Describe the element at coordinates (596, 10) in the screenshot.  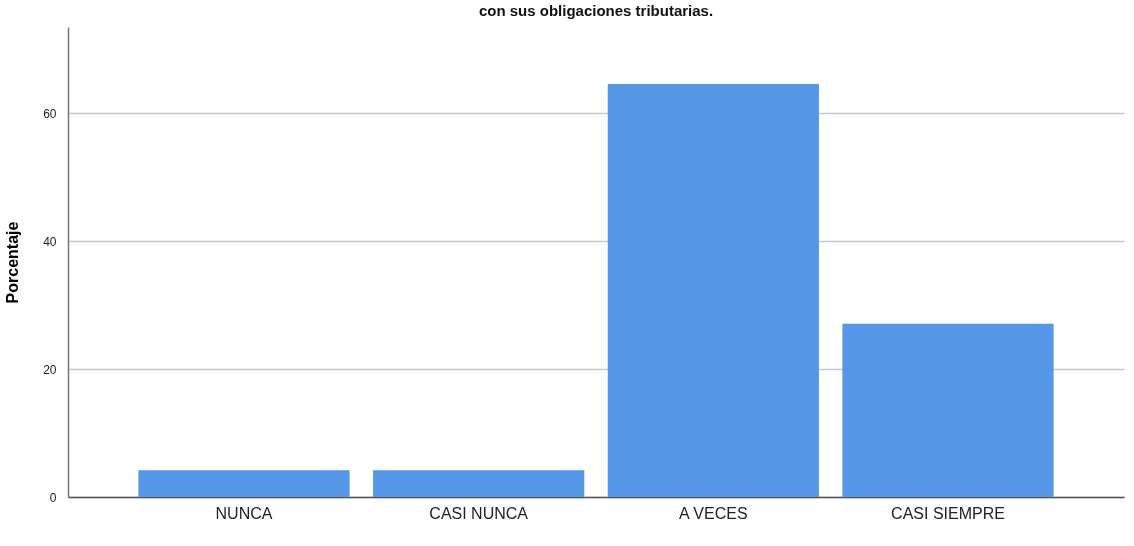
I see `chart-title: con sus obligaciones tributarias.` at that location.